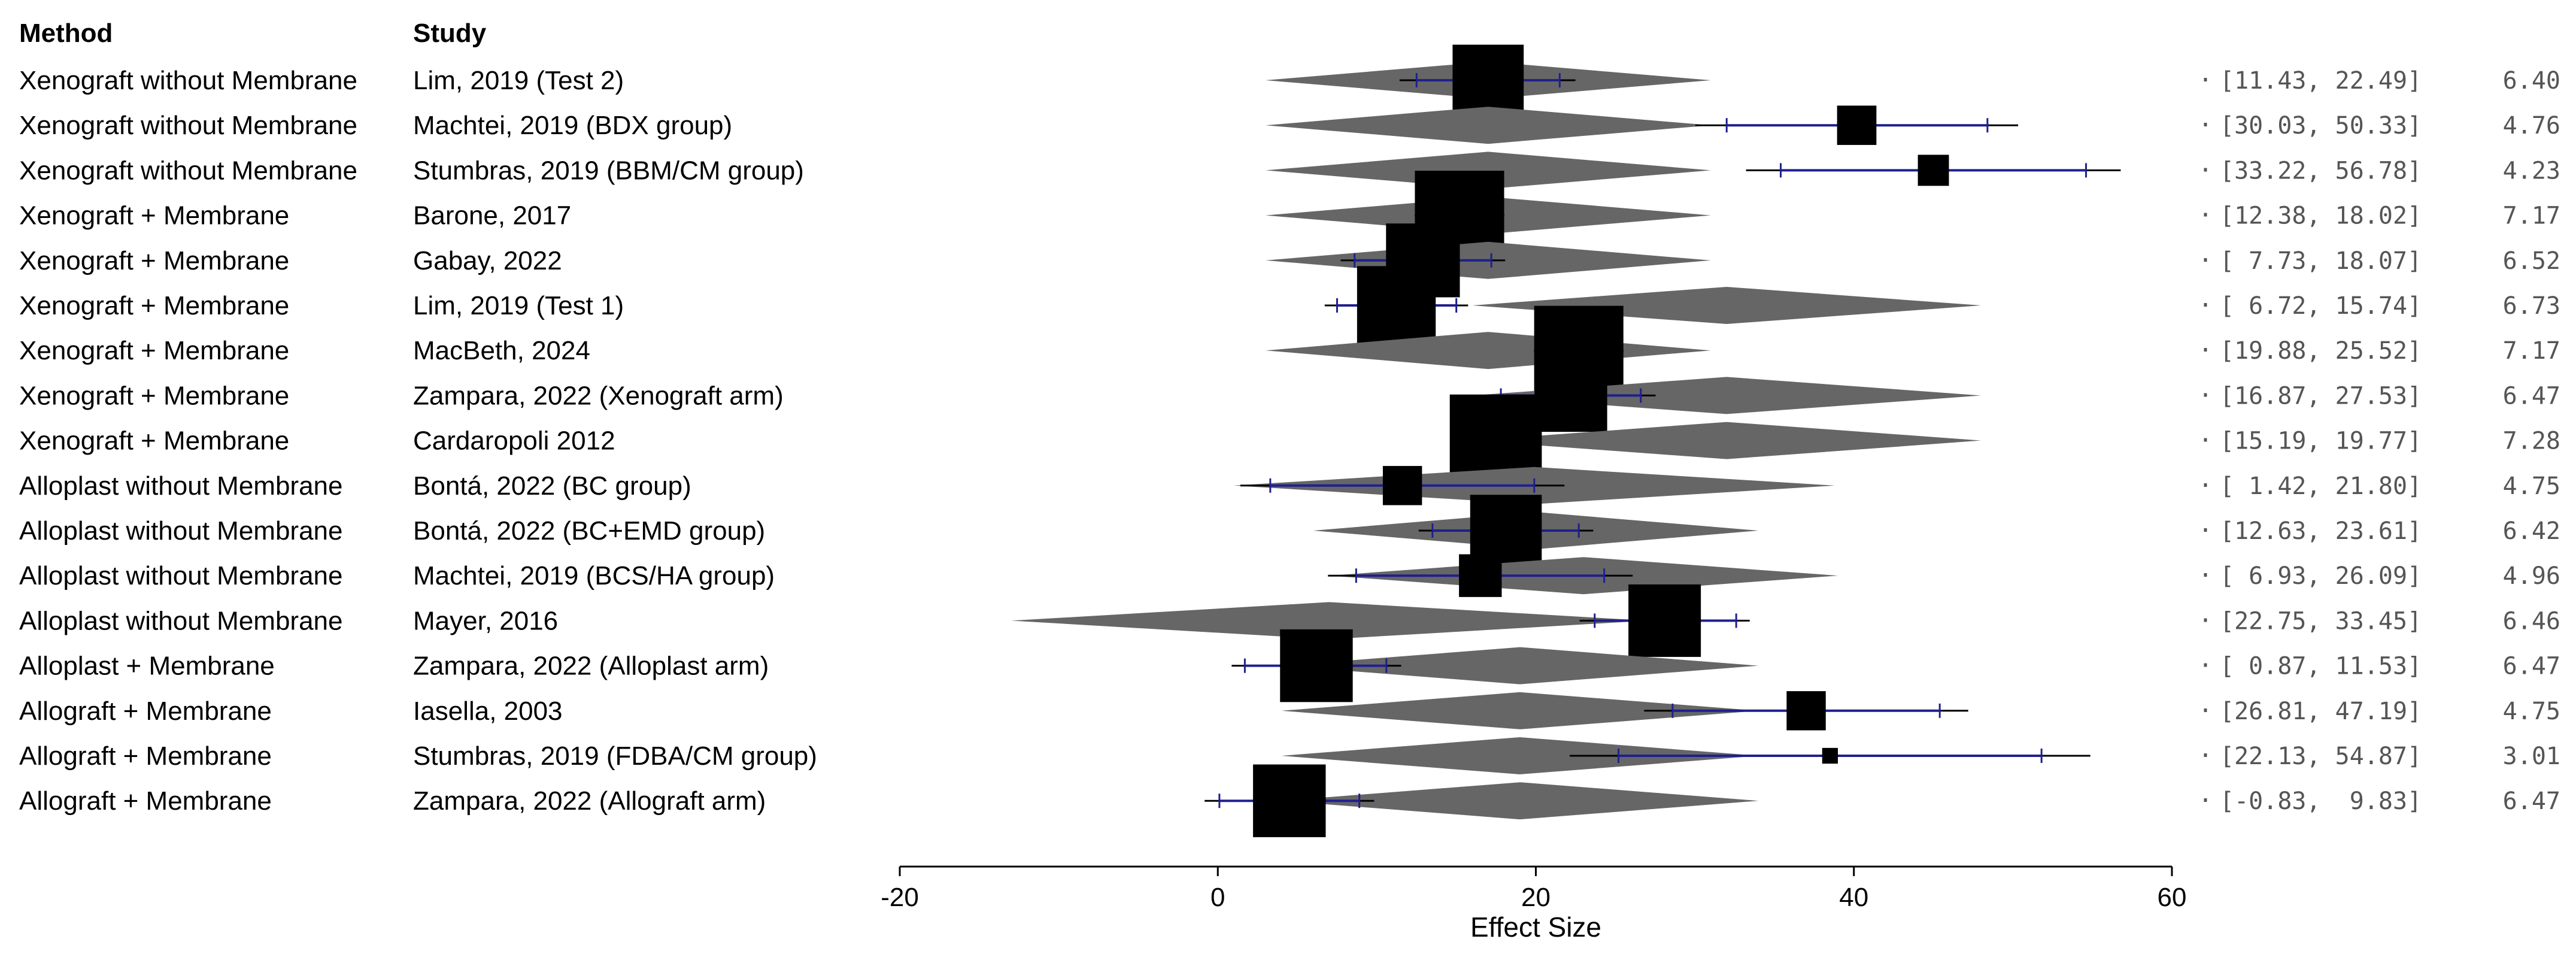 This screenshot has width=2576, height=957. Describe the element at coordinates (2321, 170) in the screenshot. I see `ci-text: [33.22, 56.78]` at that location.